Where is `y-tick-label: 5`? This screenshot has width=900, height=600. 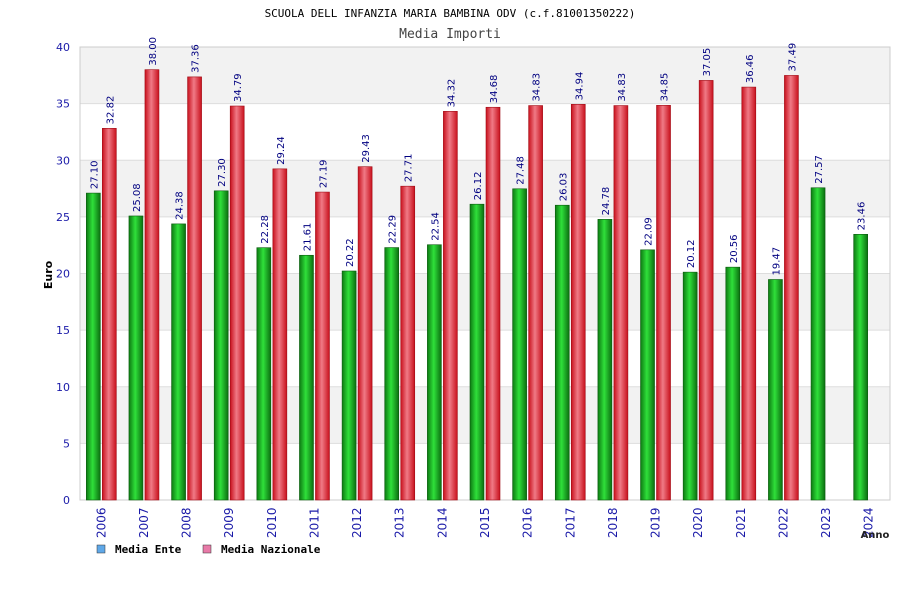
y-tick-label: 5 is located at coordinates (66, 443).